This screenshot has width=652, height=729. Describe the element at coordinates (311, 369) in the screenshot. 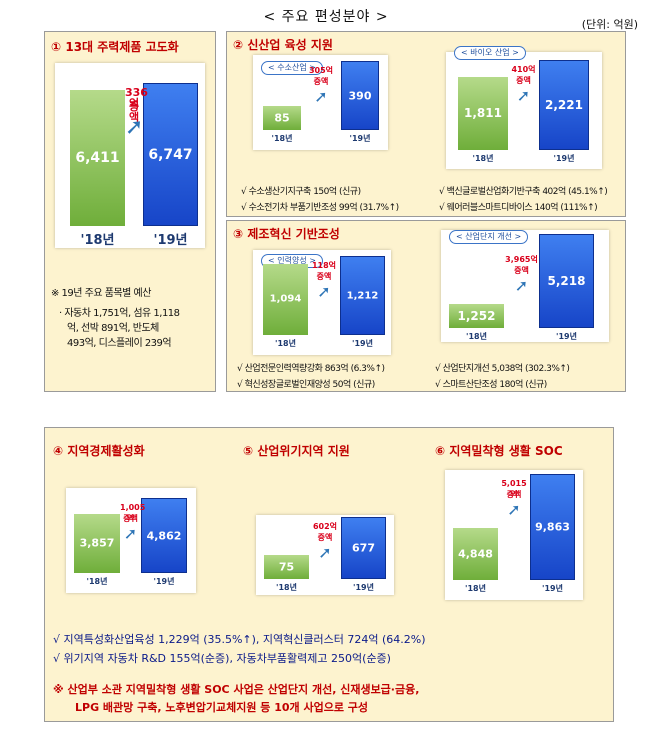

I see `bullet-item: √ 산업전문인력역량강화 863억 (6.3%↑)` at that location.